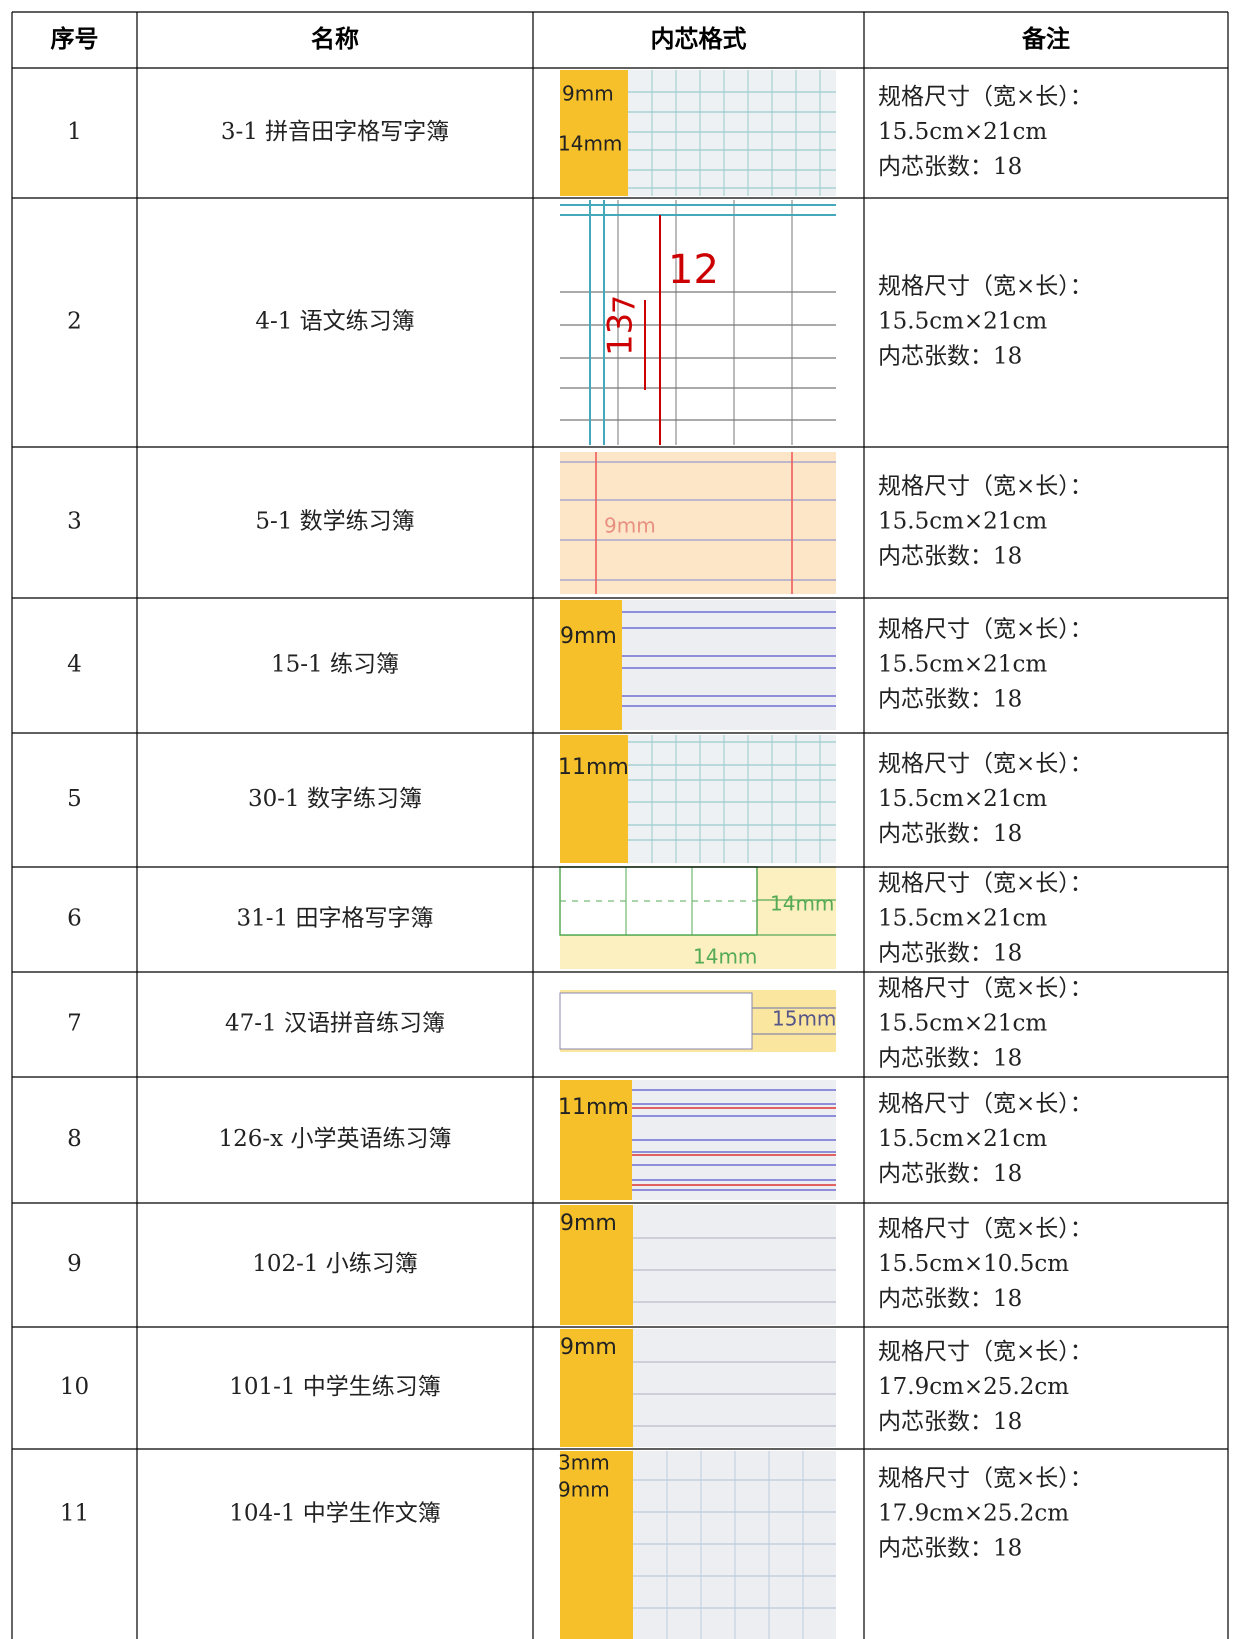 The height and width of the screenshot is (1639, 1240). What do you see at coordinates (804, 1019) in the screenshot?
I see `image-label: 15mm` at bounding box center [804, 1019].